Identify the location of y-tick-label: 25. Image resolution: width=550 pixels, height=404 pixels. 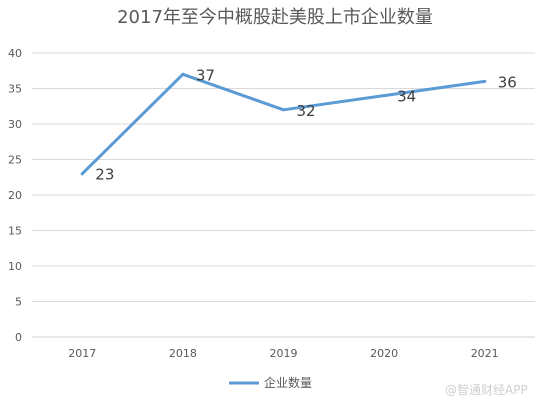
(15, 160).